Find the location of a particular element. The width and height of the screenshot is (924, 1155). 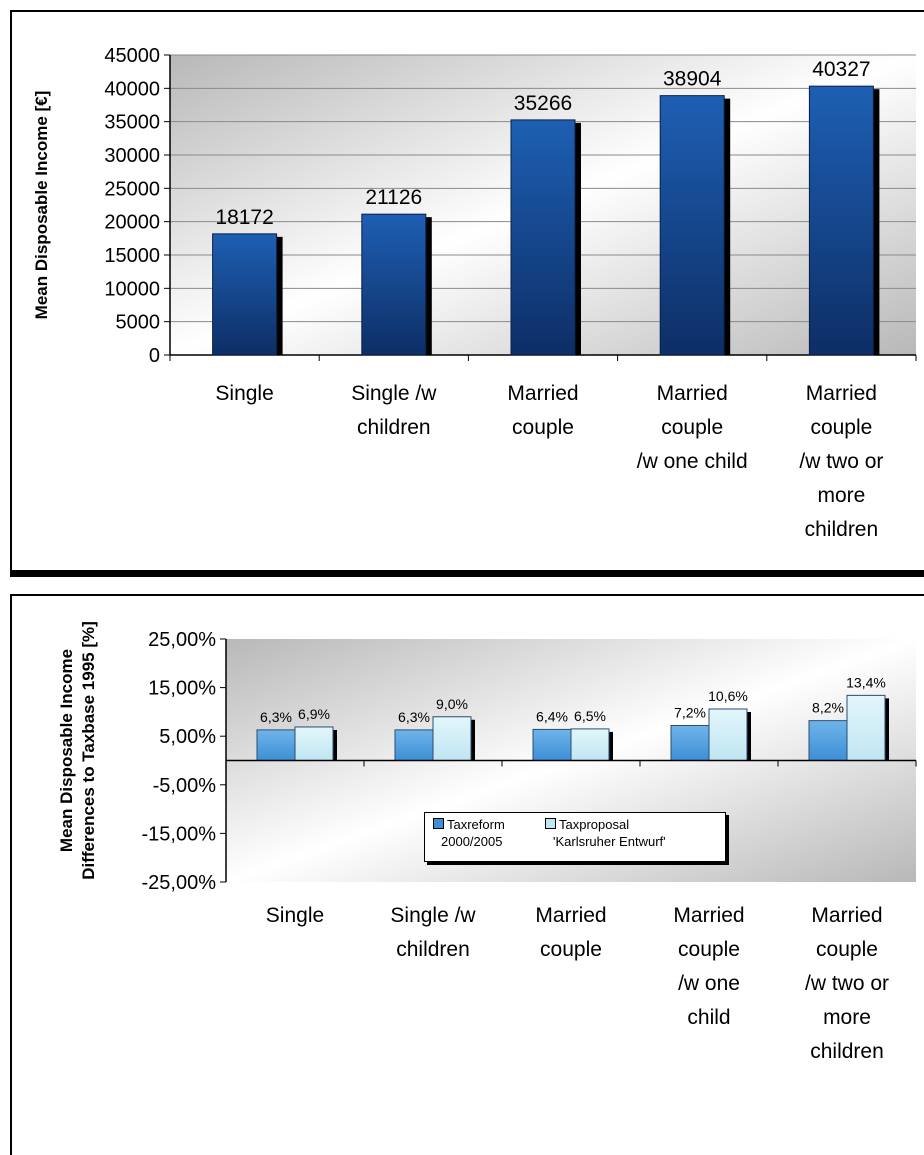

data-label: 18172 is located at coordinates (244, 217).